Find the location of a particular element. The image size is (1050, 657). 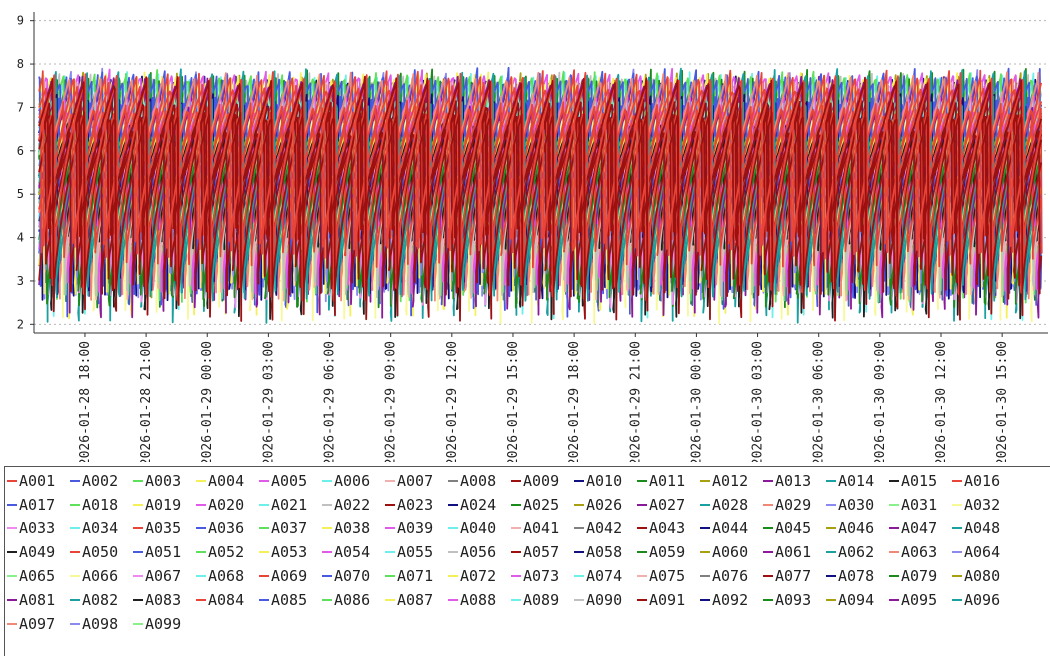

legend-label: A055 is located at coordinates (415, 552).